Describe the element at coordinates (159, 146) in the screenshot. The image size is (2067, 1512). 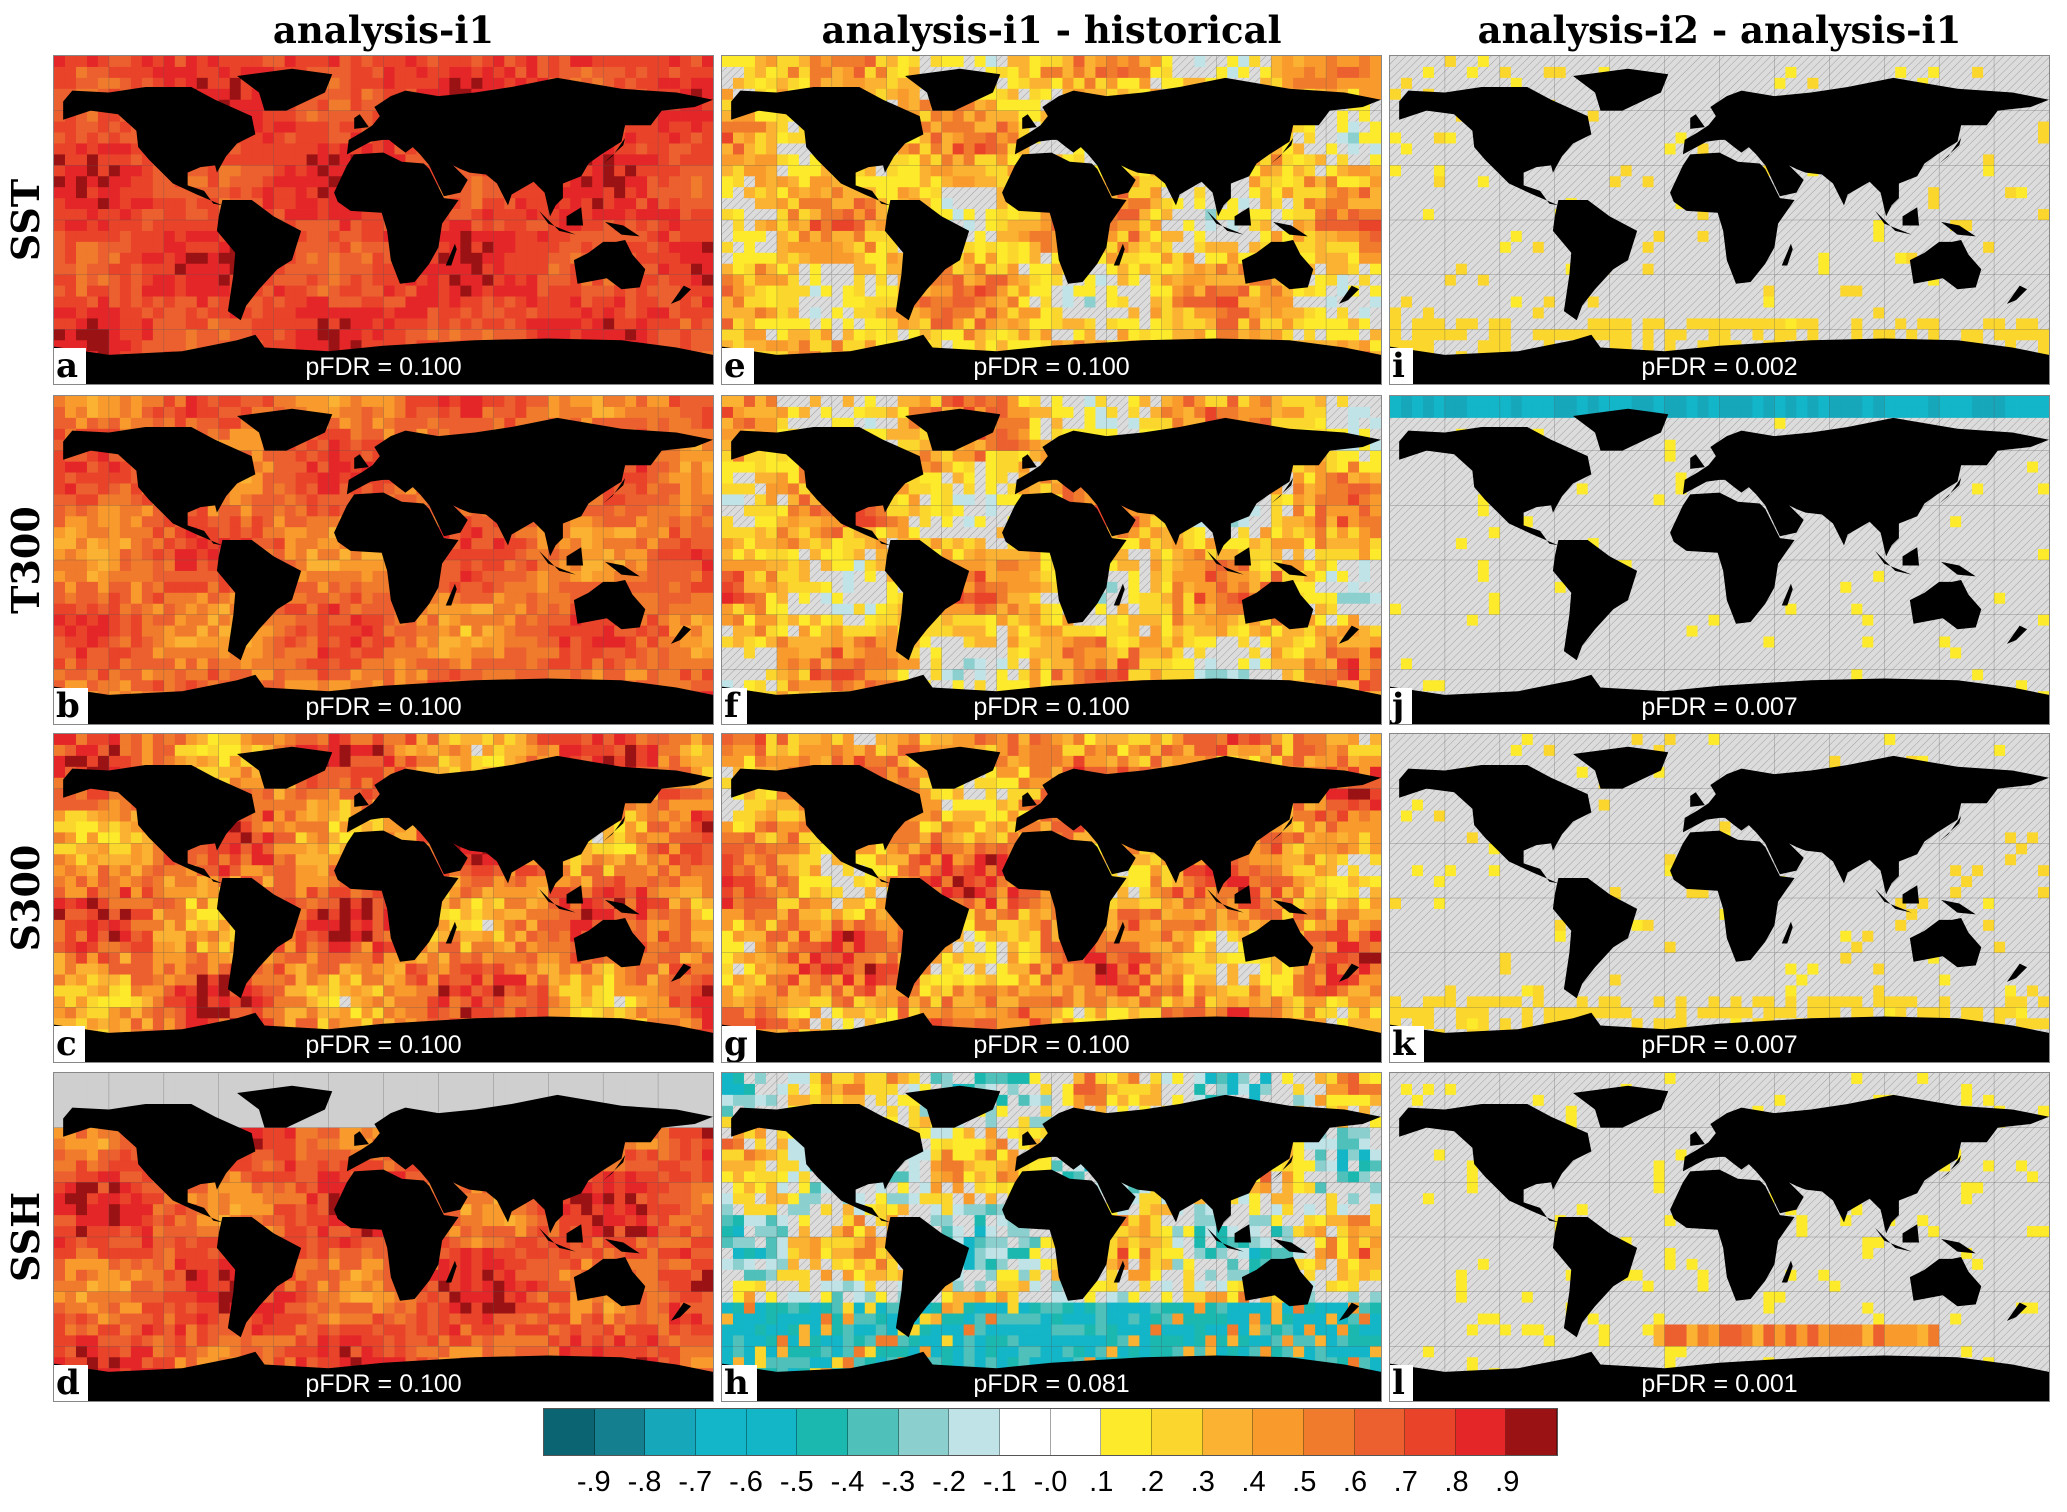
I see `landmass` at that location.